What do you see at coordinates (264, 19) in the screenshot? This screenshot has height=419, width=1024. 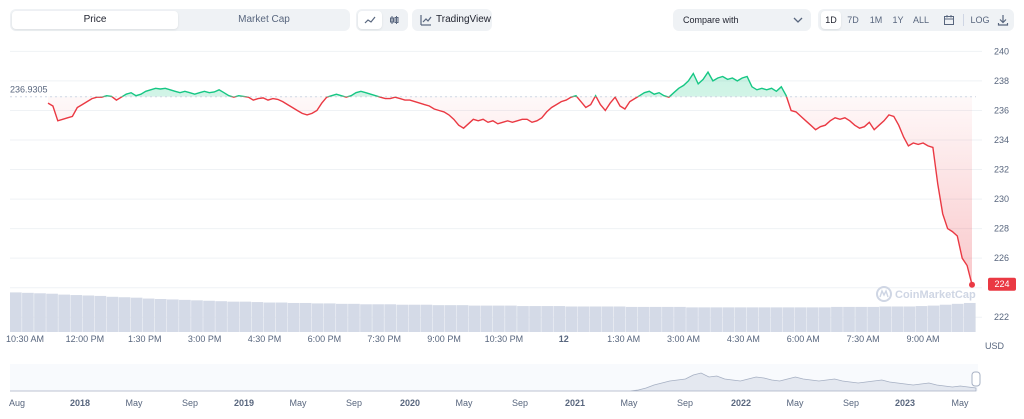 I see `tab-market-cap: Market Cap` at bounding box center [264, 19].